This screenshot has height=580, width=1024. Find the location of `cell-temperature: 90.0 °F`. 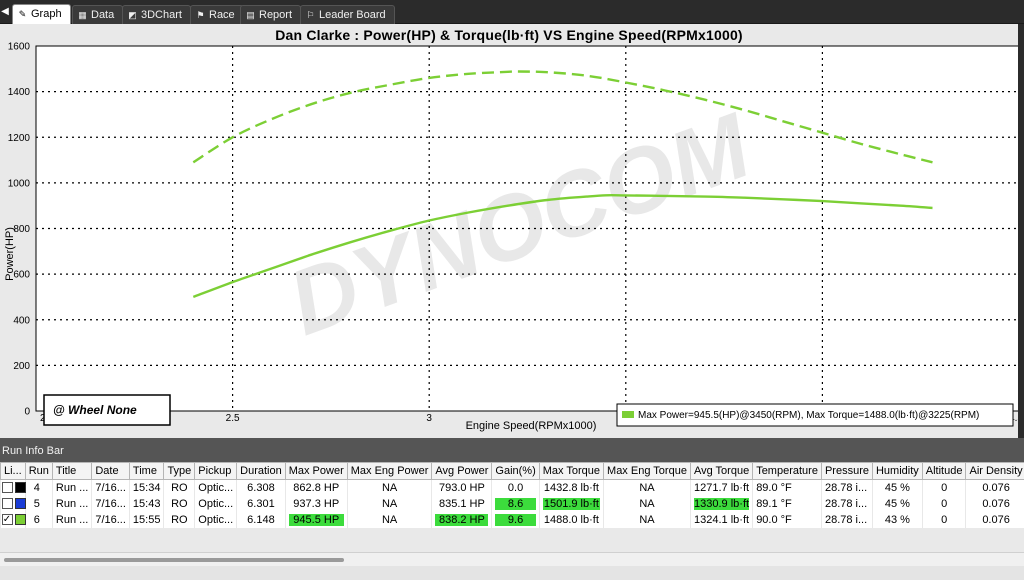

cell-temperature: 90.0 °F is located at coordinates (787, 519).